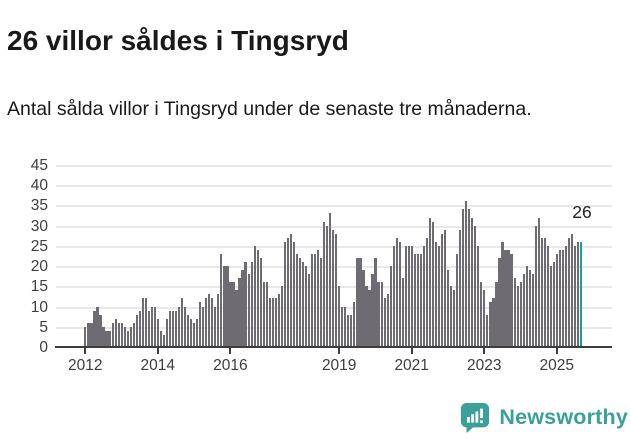  Describe the element at coordinates (39, 287) in the screenshot. I see `y-axis-tick-label: 15` at that location.